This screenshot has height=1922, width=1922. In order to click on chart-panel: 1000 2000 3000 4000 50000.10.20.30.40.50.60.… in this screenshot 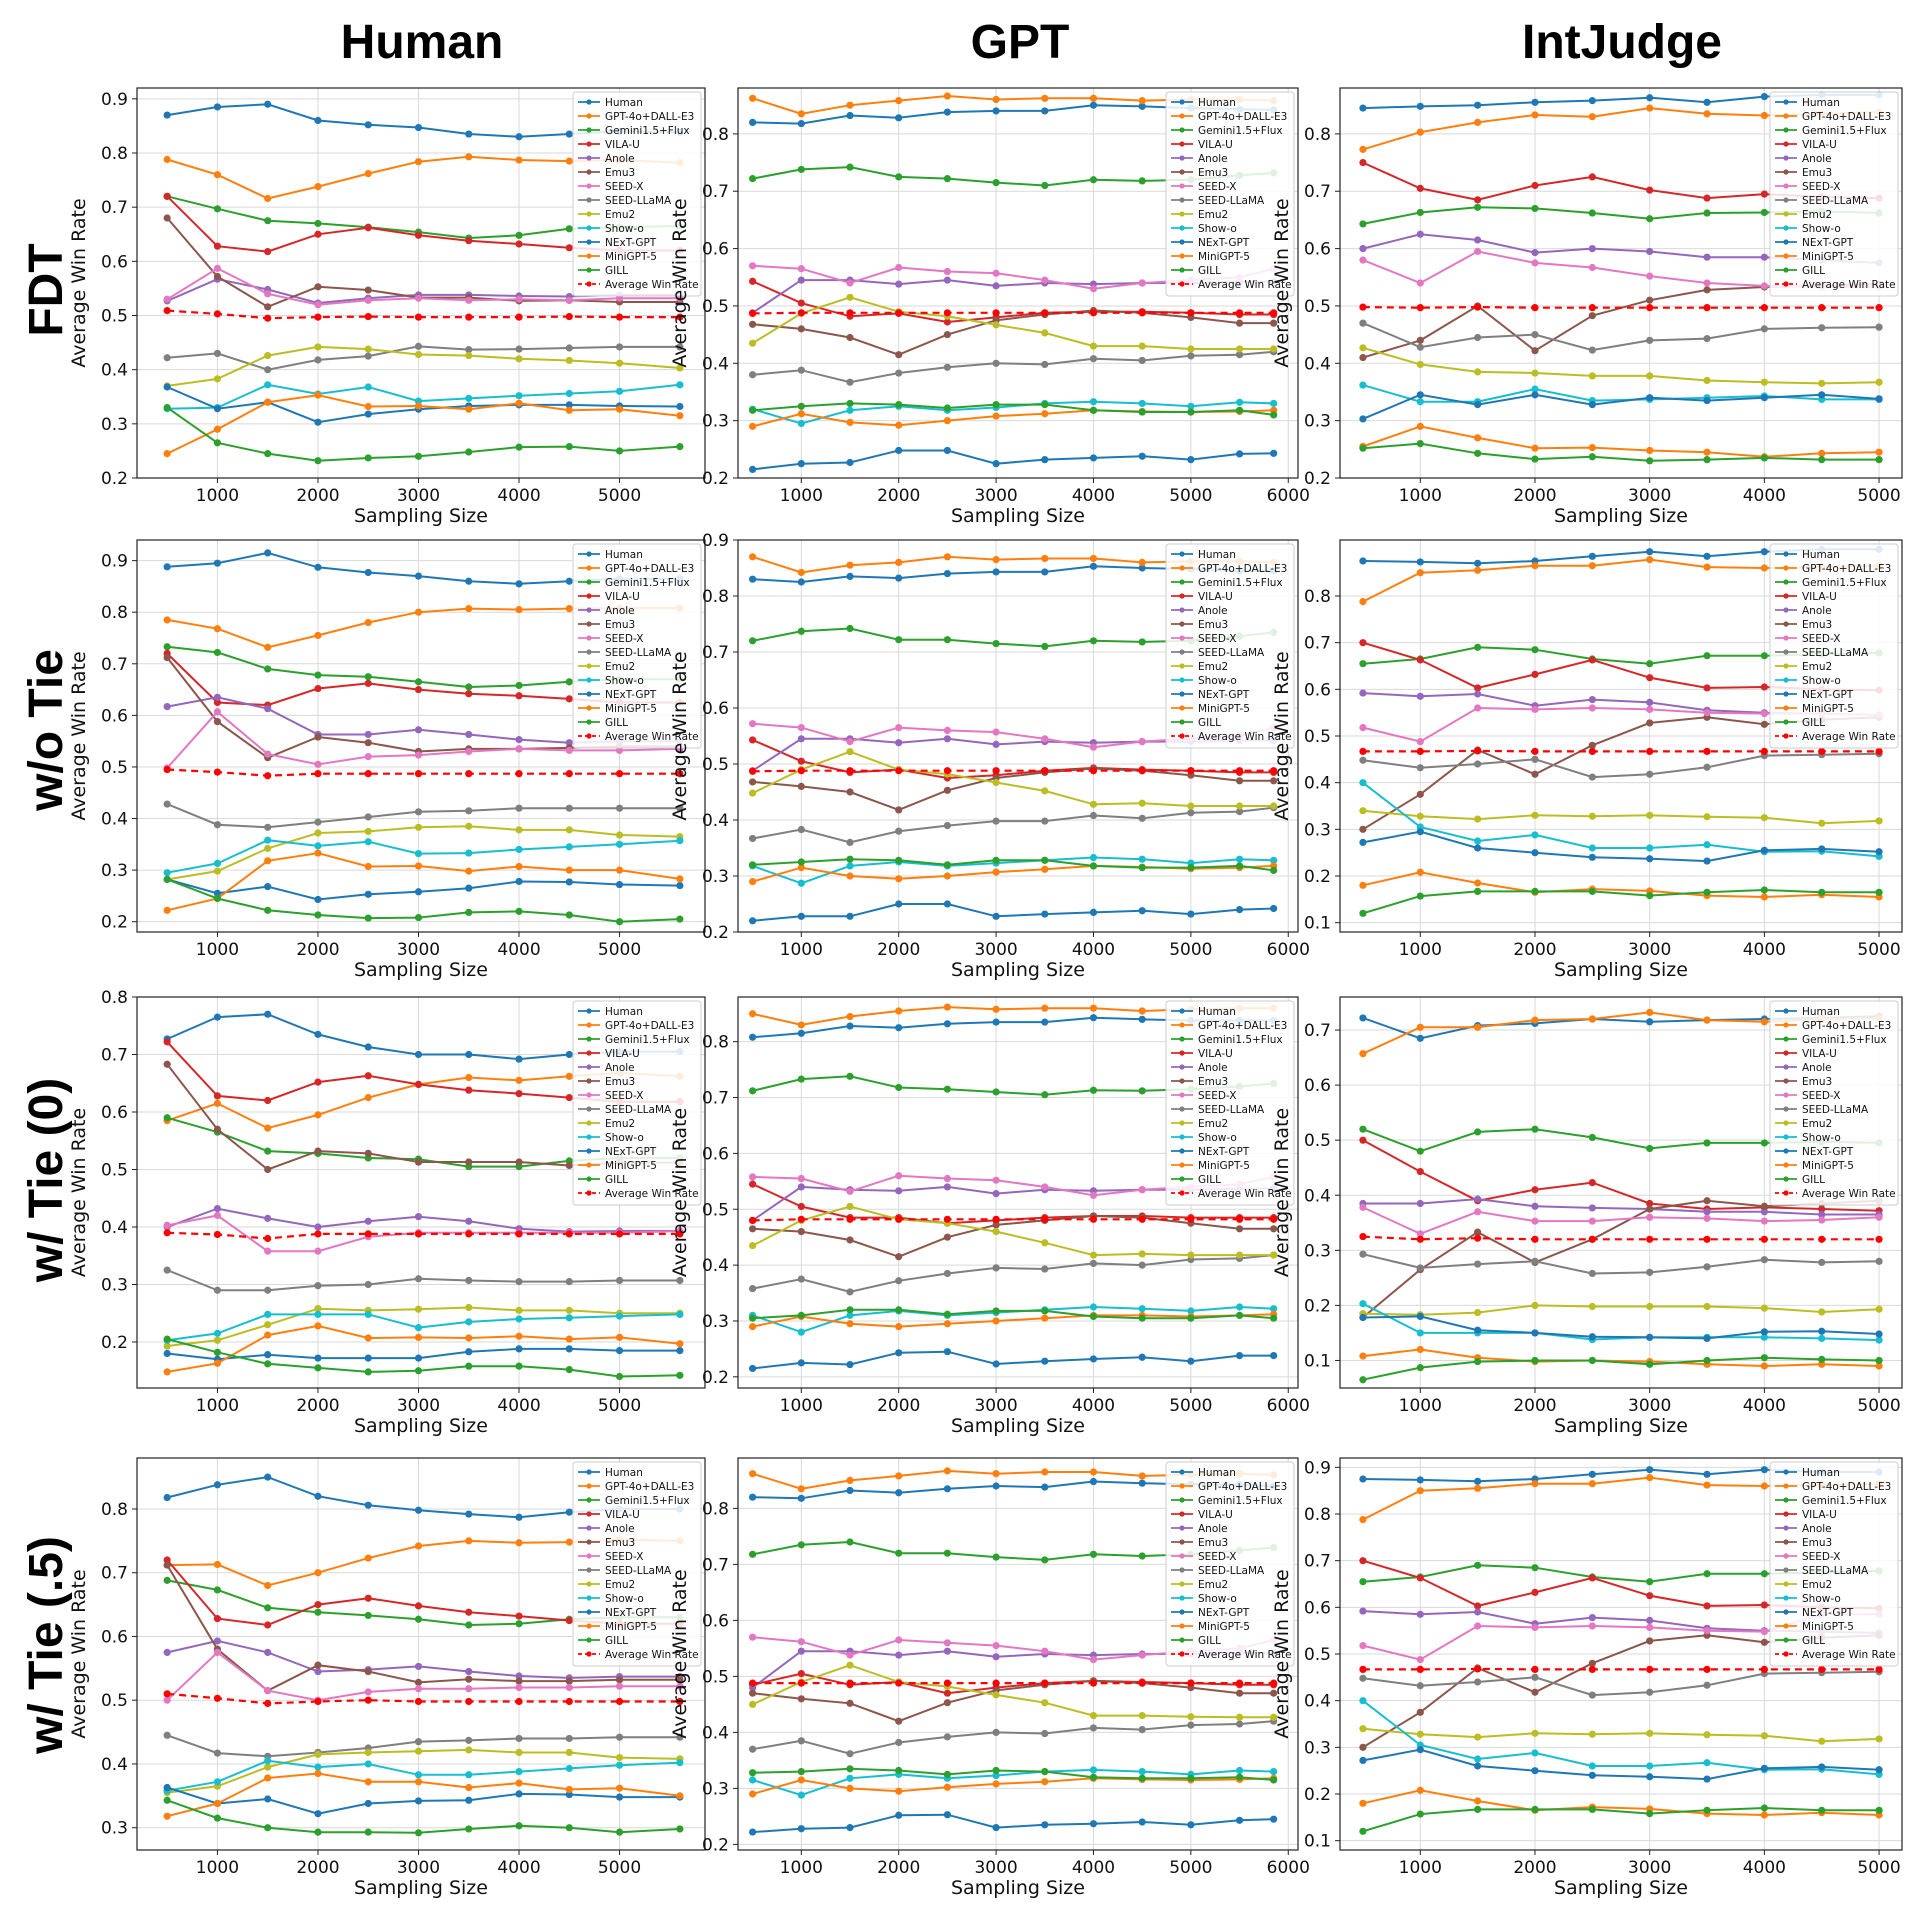, I will do `click(1587, 1678)`.